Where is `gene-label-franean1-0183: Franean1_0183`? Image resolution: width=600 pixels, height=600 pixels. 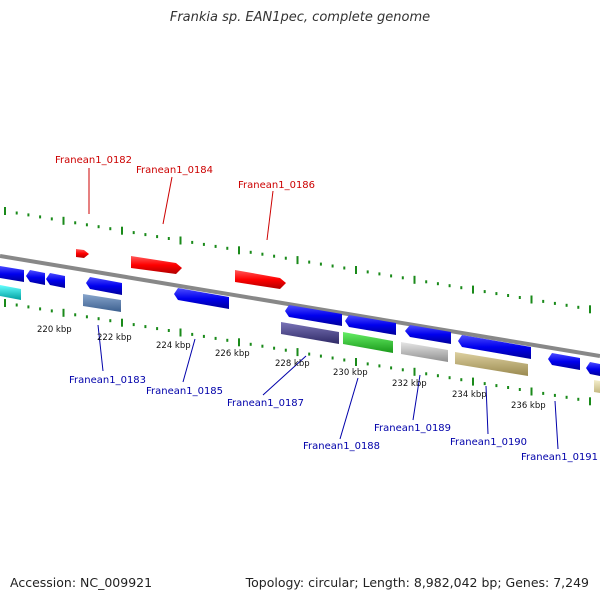
gene-label-franean1-0183: Franean1_0183 is located at coordinates (107, 380).